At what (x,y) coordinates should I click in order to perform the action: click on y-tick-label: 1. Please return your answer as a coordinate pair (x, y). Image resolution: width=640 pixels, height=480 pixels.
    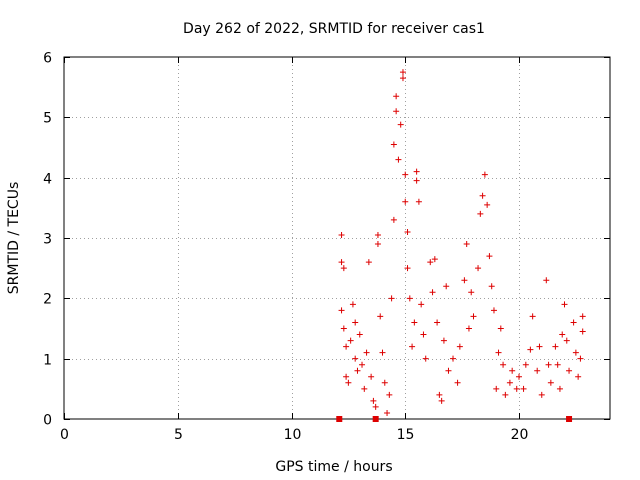
    Looking at the image, I should click on (47, 361).